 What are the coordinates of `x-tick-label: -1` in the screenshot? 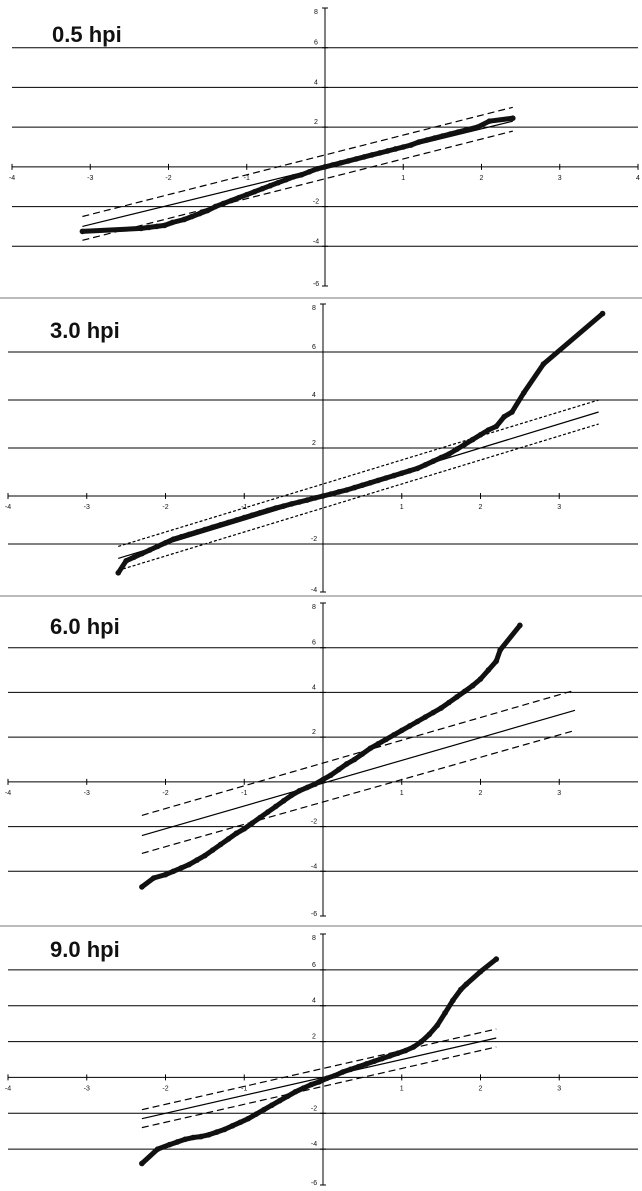 It's located at (244, 793).